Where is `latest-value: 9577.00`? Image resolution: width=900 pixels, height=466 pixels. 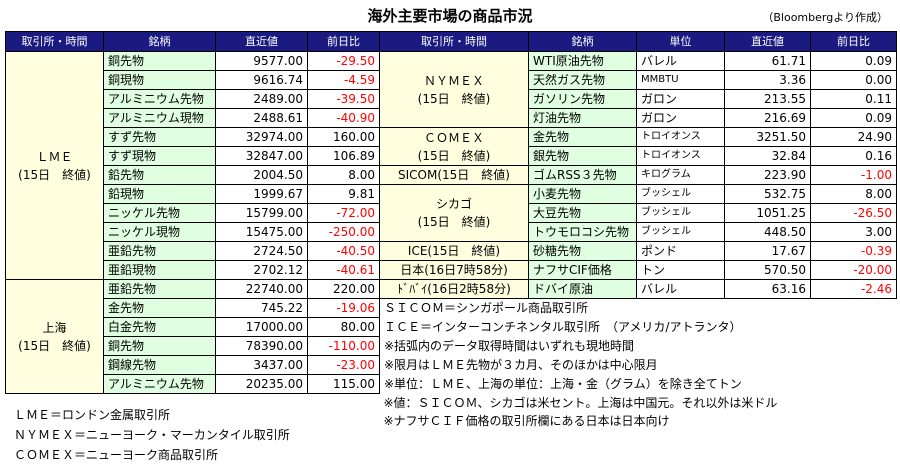
latest-value: 9577.00 is located at coordinates (261, 61).